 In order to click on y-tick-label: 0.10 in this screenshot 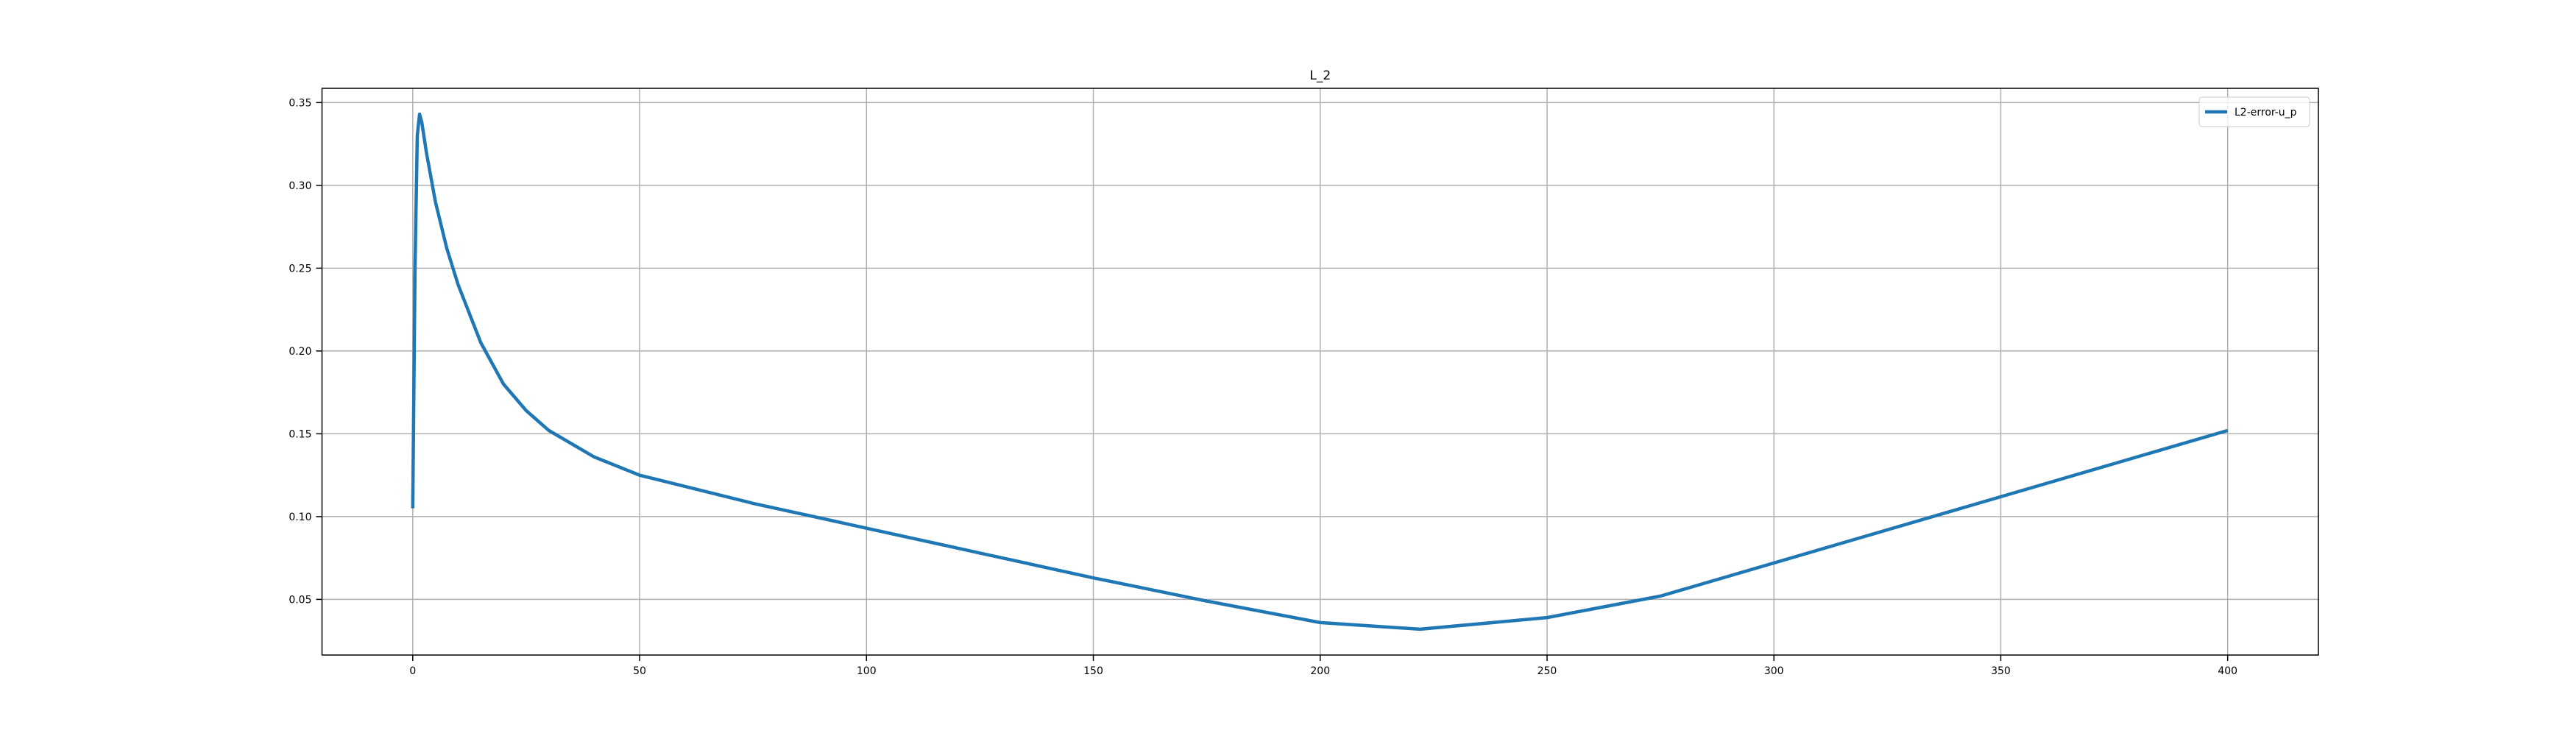, I will do `click(300, 517)`.